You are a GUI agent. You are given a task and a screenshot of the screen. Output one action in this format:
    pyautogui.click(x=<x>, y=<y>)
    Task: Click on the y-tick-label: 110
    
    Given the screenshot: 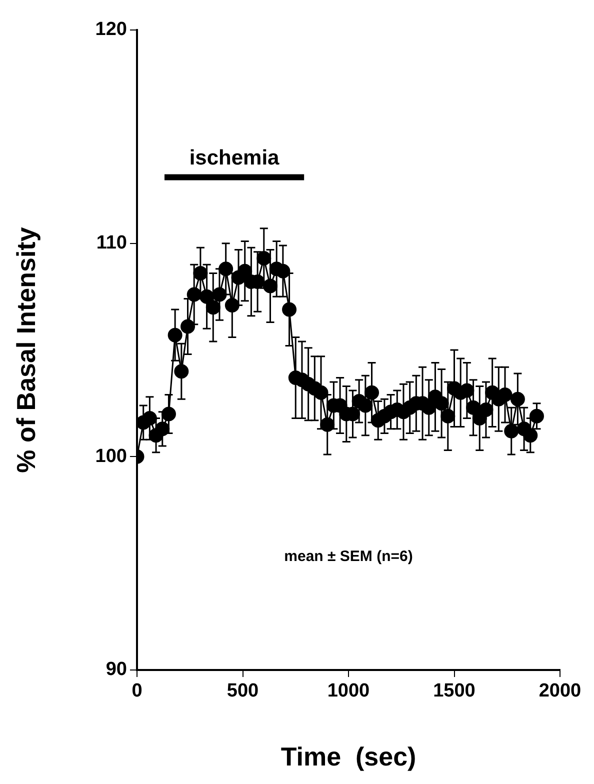 What is the action you would take?
    pyautogui.click(x=111, y=243)
    